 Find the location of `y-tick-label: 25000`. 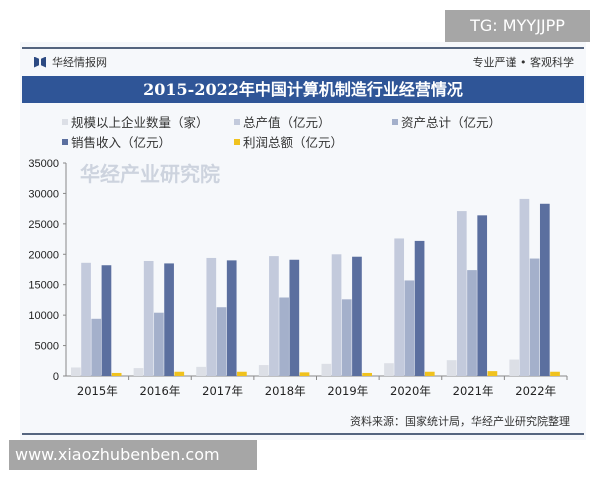

y-tick-label: 25000 is located at coordinates (43, 225).